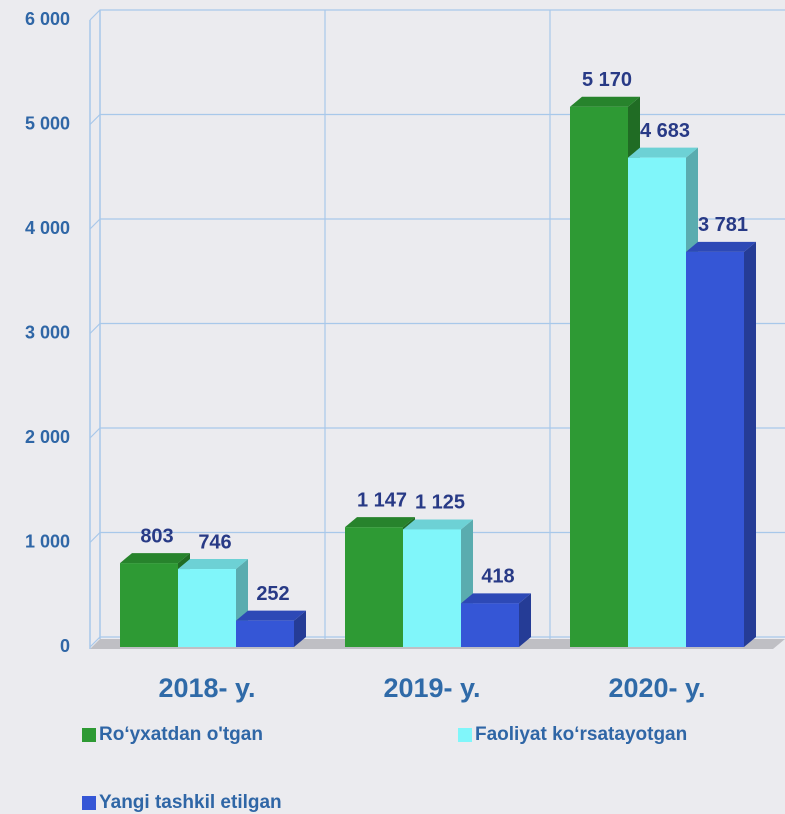 The height and width of the screenshot is (814, 785). Describe the element at coordinates (47, 332) in the screenshot. I see `y-tick-label: 3 000` at that location.